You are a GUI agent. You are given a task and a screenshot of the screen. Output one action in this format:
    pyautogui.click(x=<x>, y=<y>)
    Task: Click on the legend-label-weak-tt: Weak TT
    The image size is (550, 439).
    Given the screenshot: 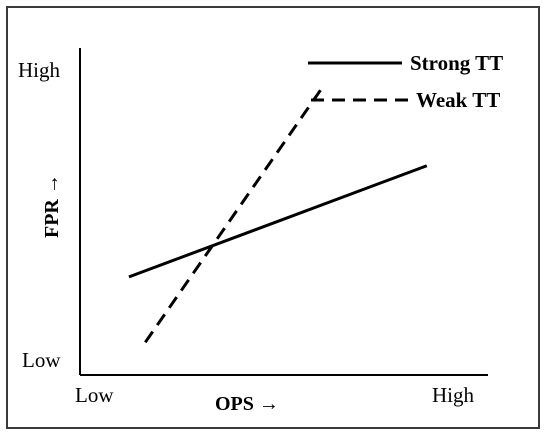 What is the action you would take?
    pyautogui.click(x=458, y=100)
    